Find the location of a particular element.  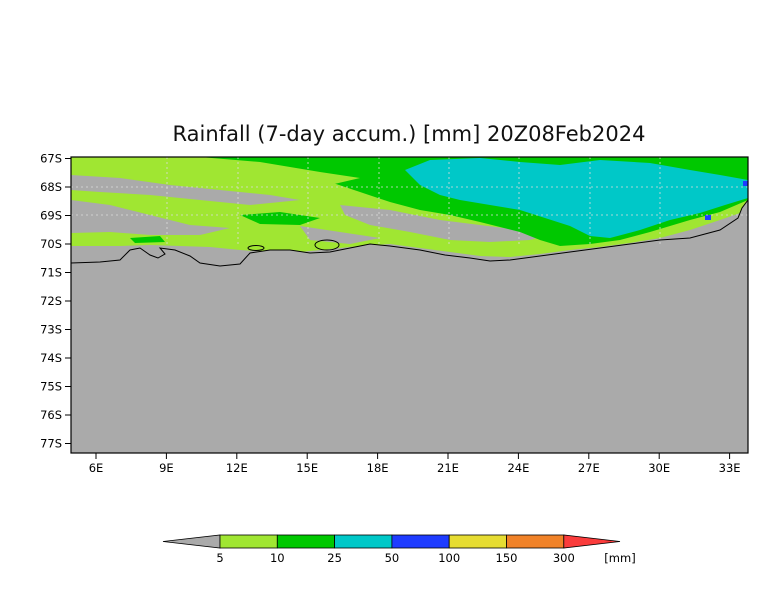

coastline is located at coordinates (409, 233).